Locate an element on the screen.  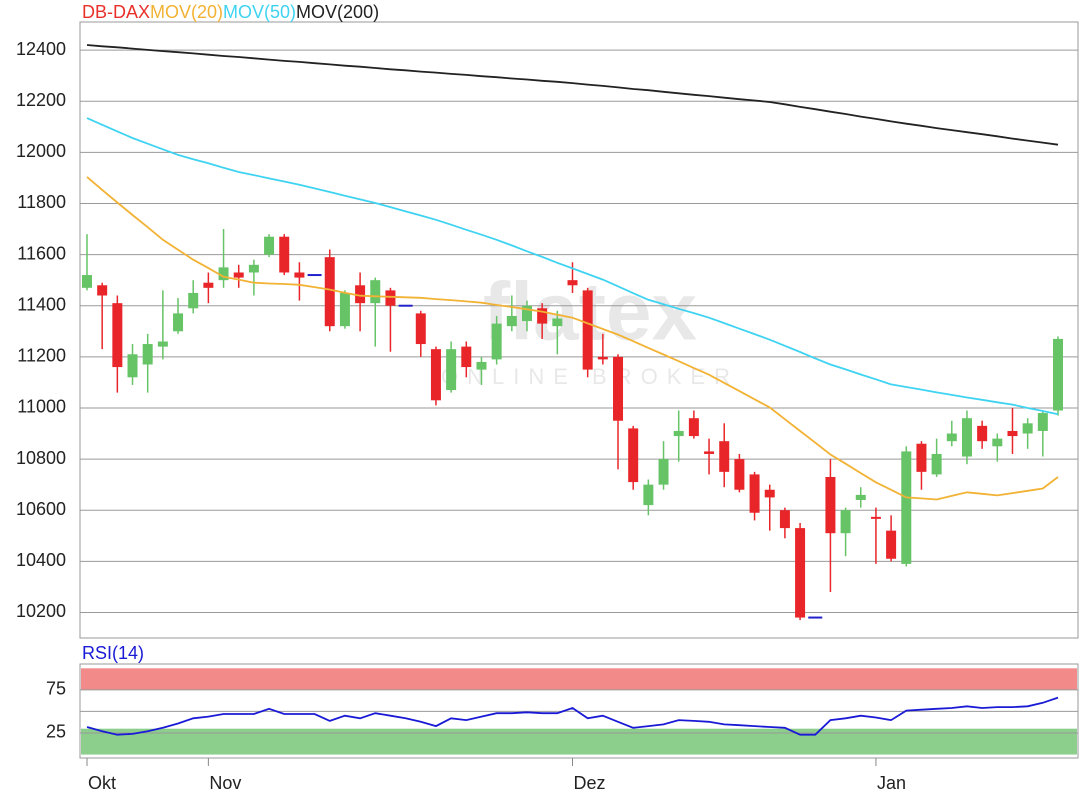
y-tick-label: 11200 is located at coordinates (41, 356).